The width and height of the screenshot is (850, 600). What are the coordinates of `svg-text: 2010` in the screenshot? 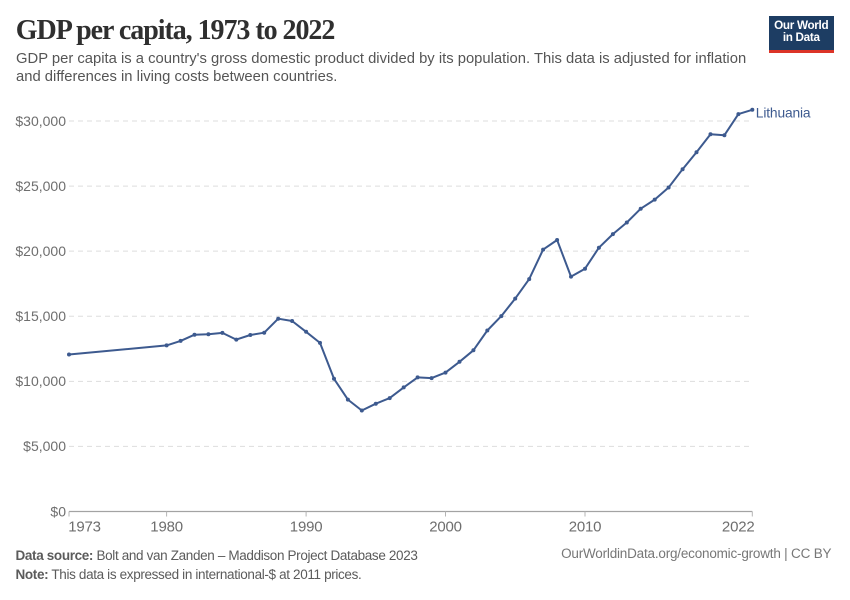 It's located at (585, 526).